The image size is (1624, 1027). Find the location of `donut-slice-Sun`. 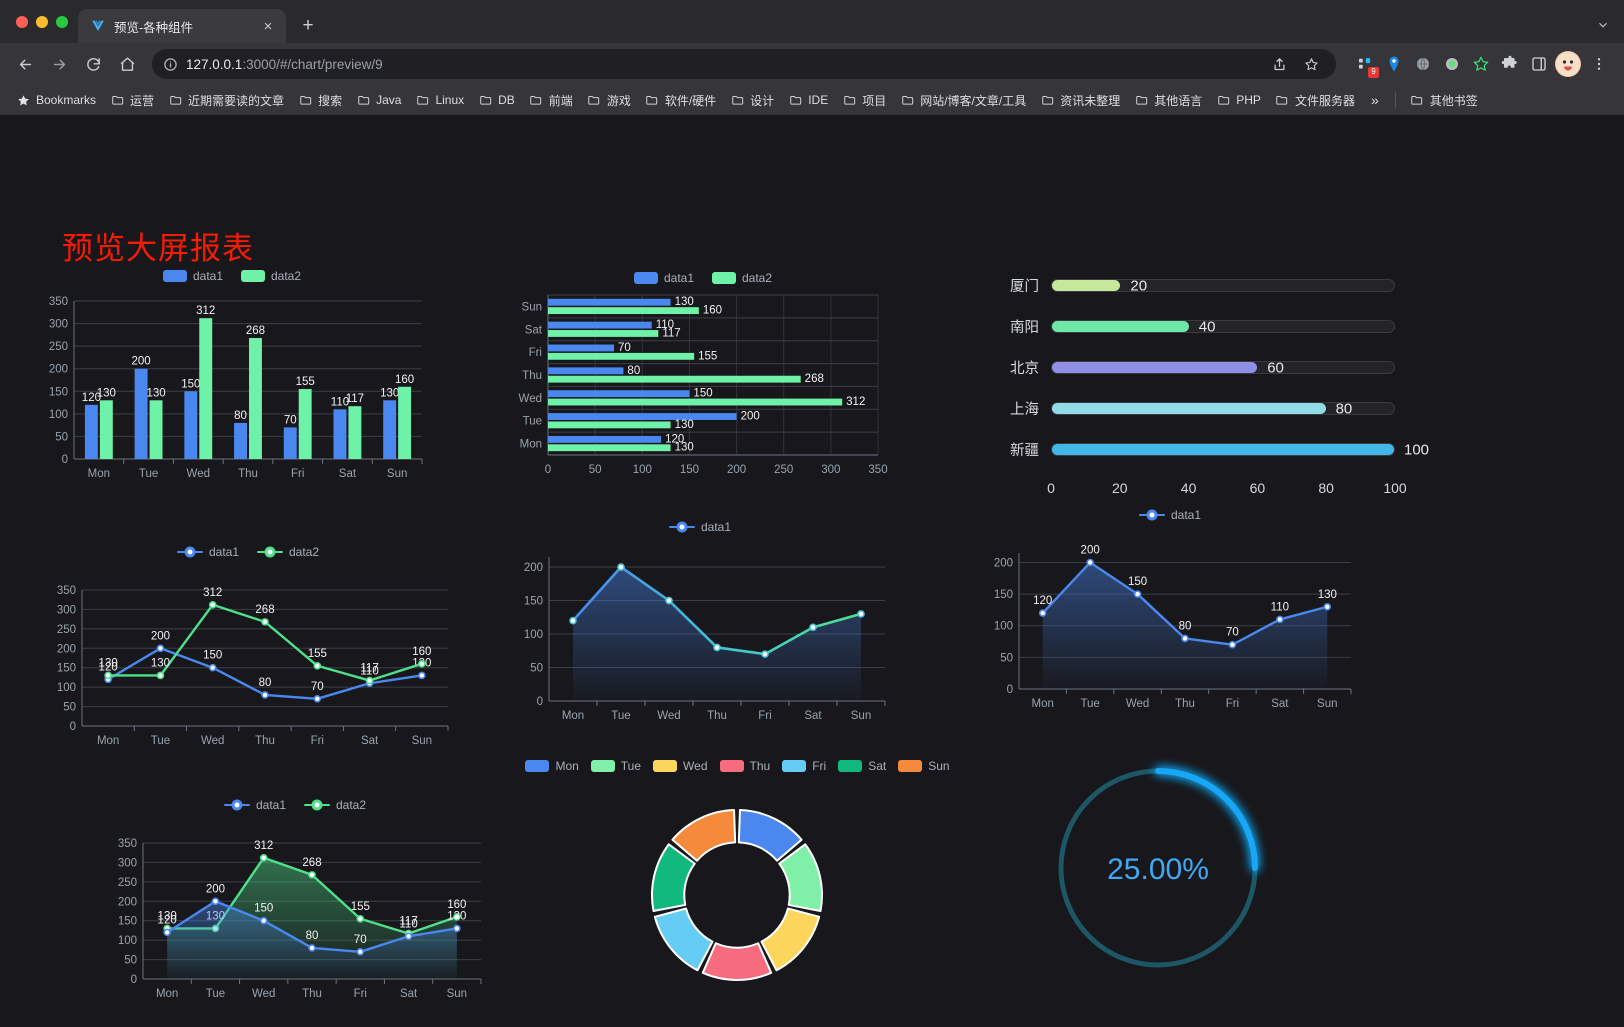

donut-slice-Sun is located at coordinates (704, 835).